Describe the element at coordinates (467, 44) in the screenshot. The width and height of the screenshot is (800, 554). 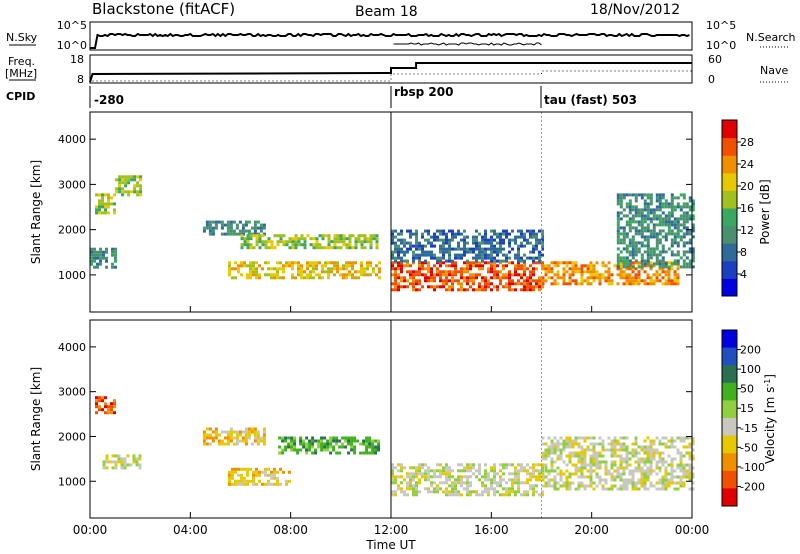
I see `noise-search-line` at that location.